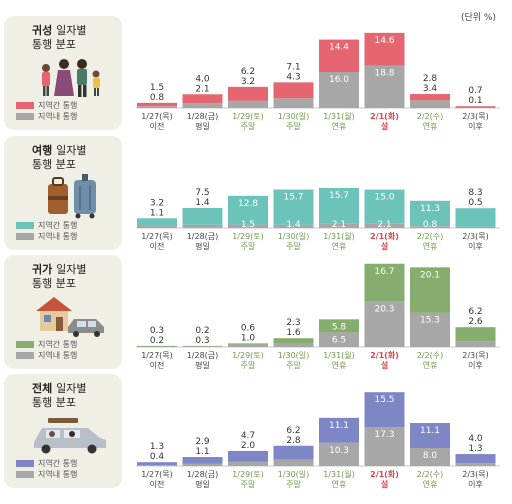 The image size is (512, 504). I want to click on value-label-inter: 6.2, so click(475, 312).